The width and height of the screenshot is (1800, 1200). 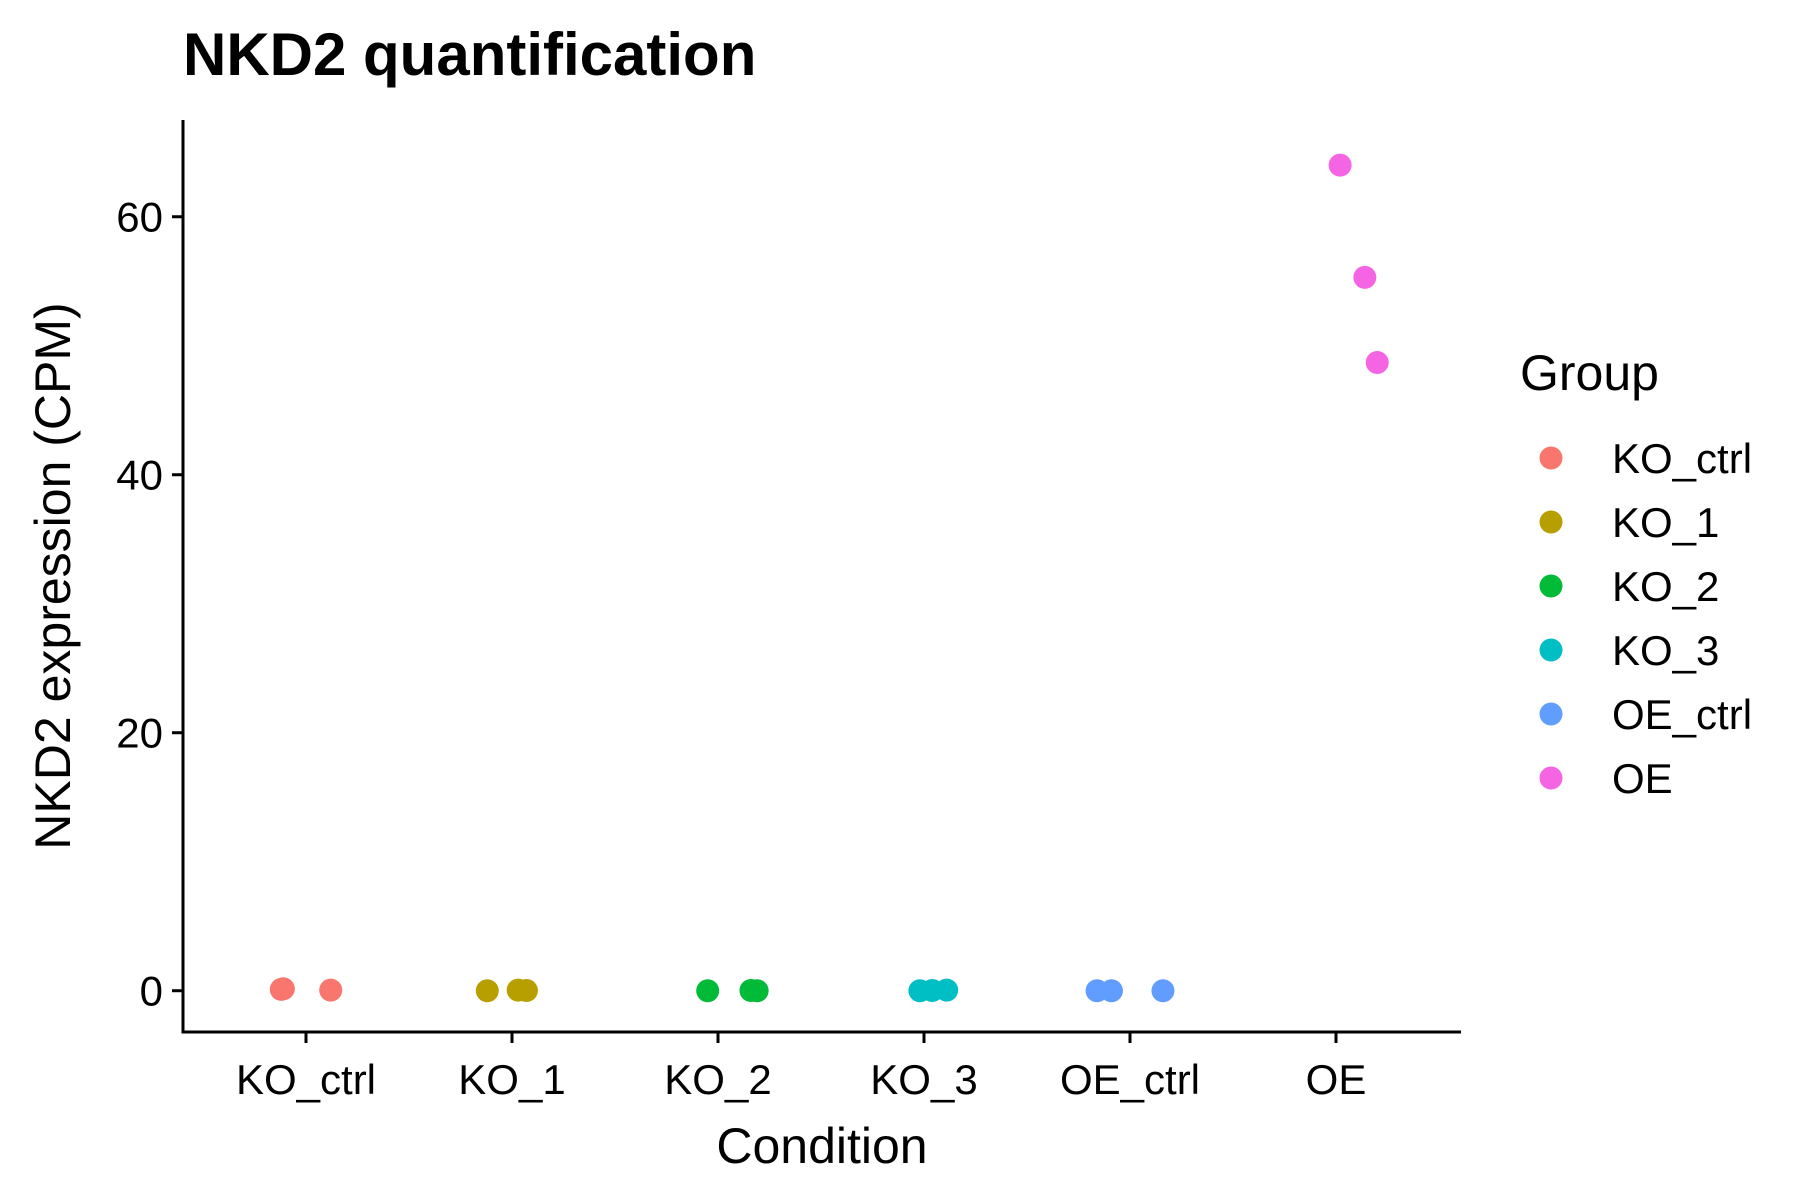 I want to click on y-tick-label: 0, so click(x=151, y=991).